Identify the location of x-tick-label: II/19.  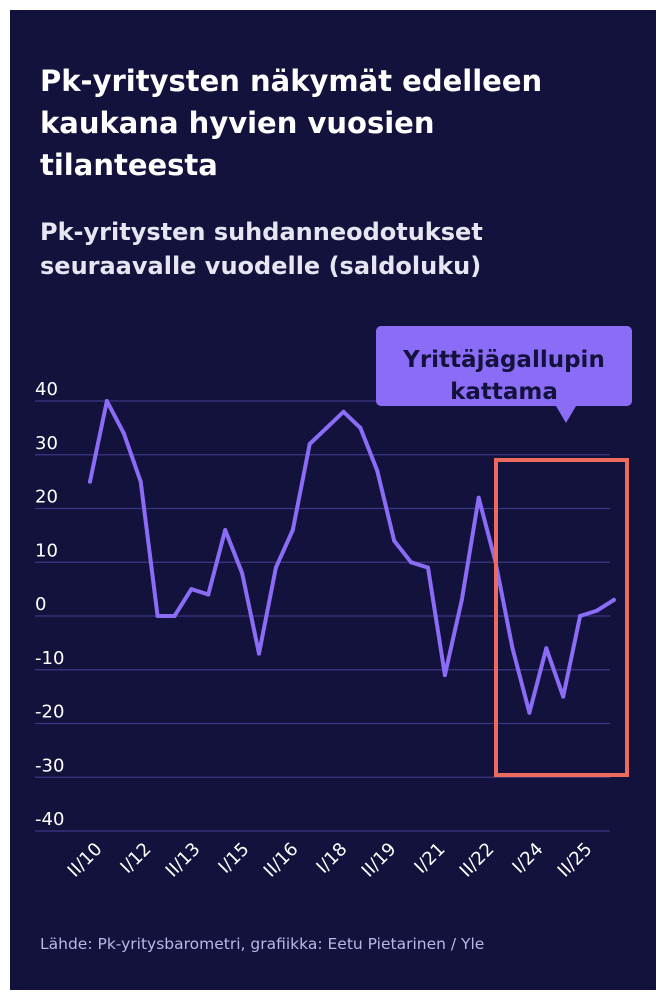
(379, 860).